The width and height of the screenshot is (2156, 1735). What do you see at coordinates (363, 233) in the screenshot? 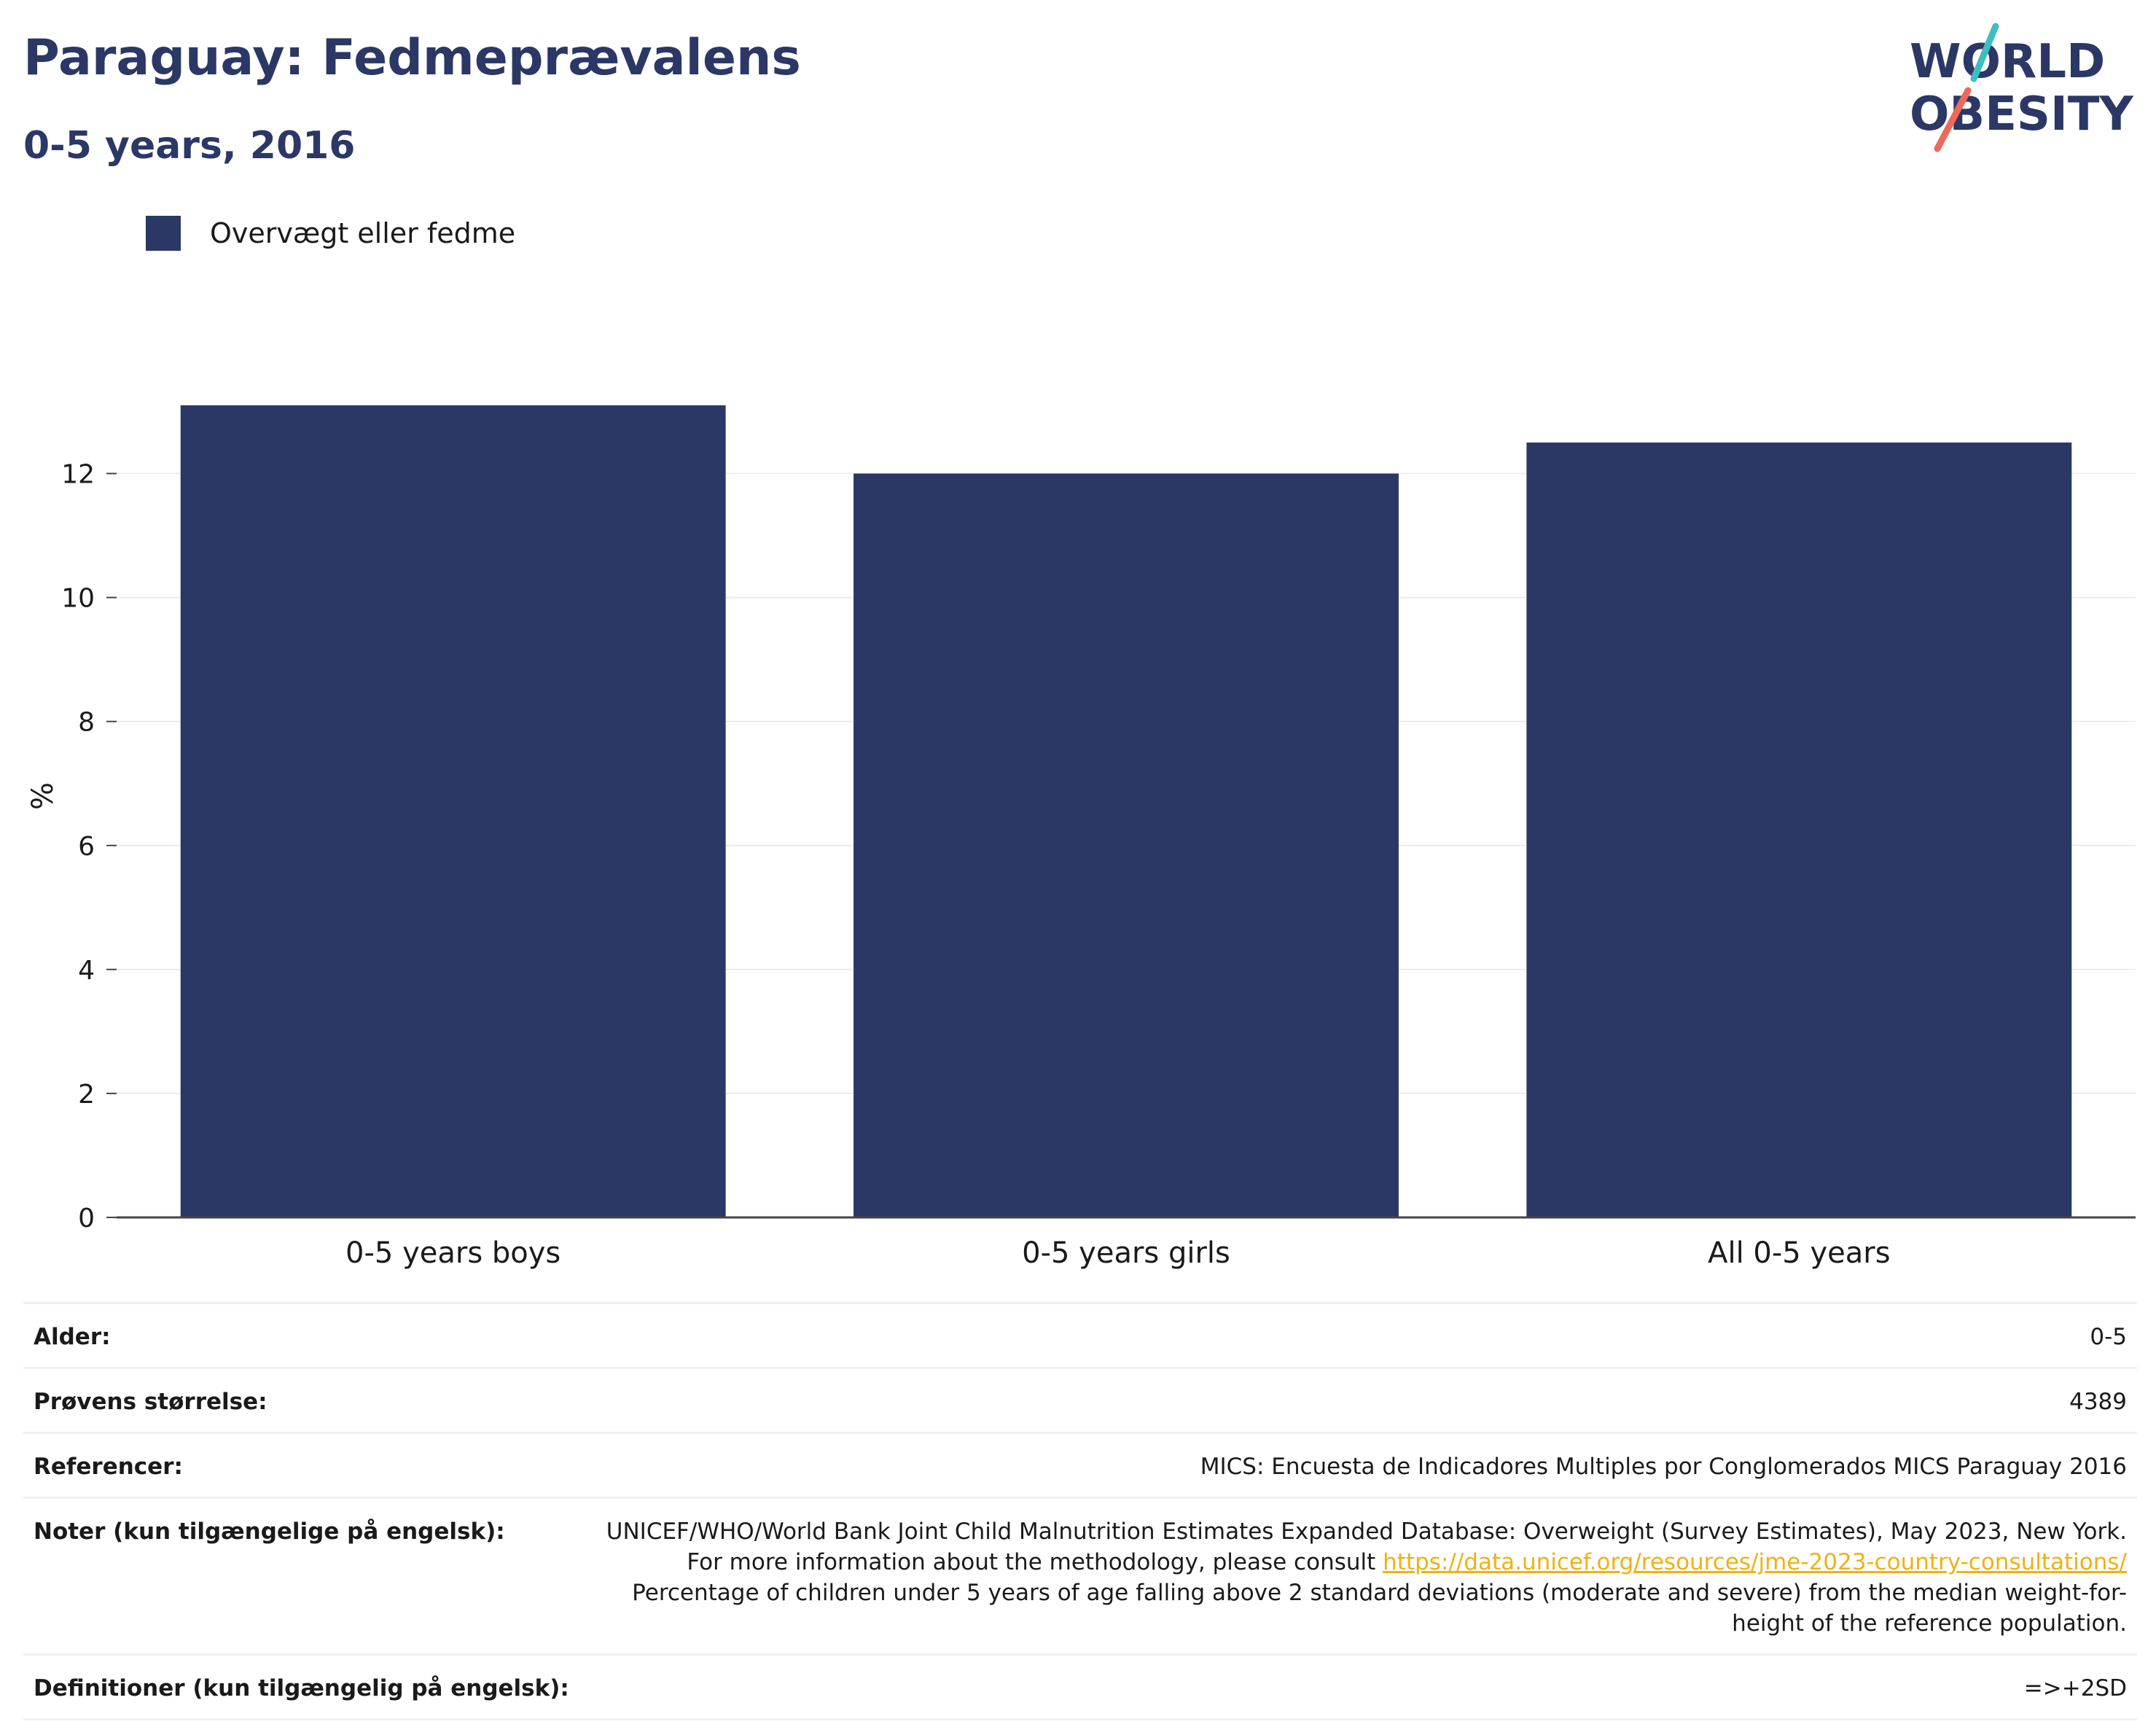
I see `legend-label: Overvægt eller fedme` at bounding box center [363, 233].